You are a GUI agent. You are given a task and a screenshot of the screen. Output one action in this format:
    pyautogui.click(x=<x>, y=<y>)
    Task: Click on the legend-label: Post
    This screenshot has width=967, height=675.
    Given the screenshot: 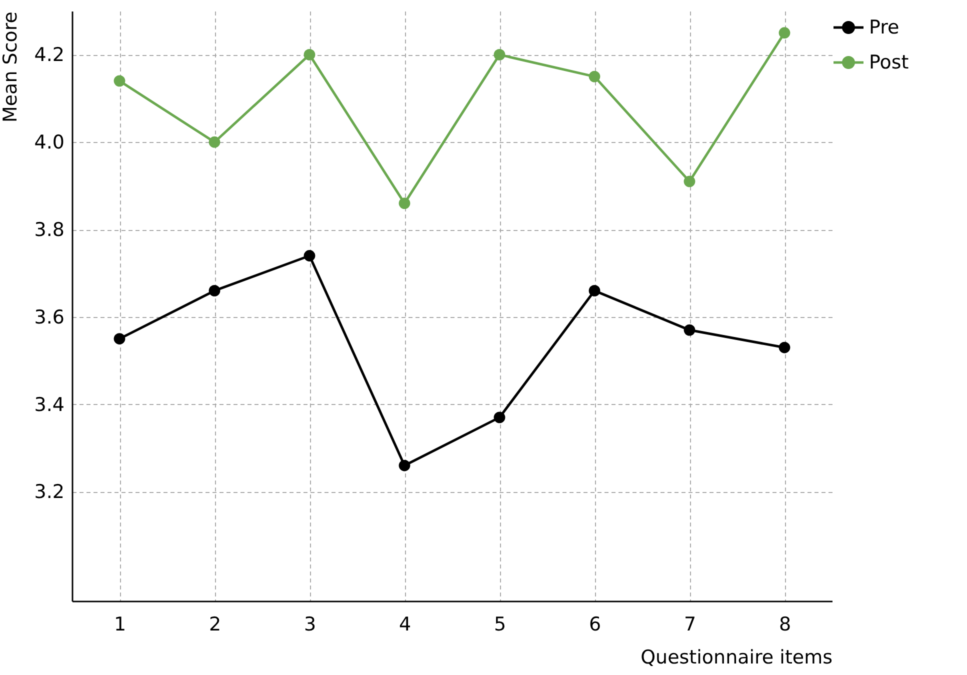 What is the action you would take?
    pyautogui.click(x=889, y=63)
    